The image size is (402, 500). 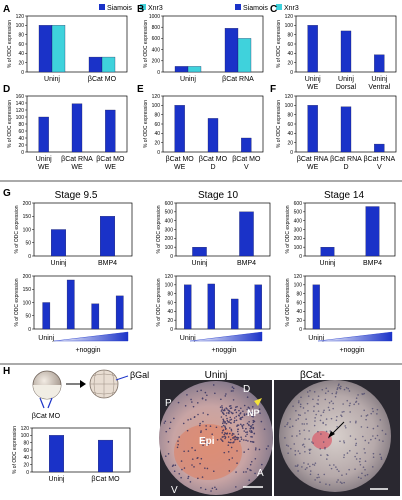 What do you see at coordinates (337, 433) in the screenshot?
I see `embryo-photo-bcat: βCat-` at bounding box center [337, 433].